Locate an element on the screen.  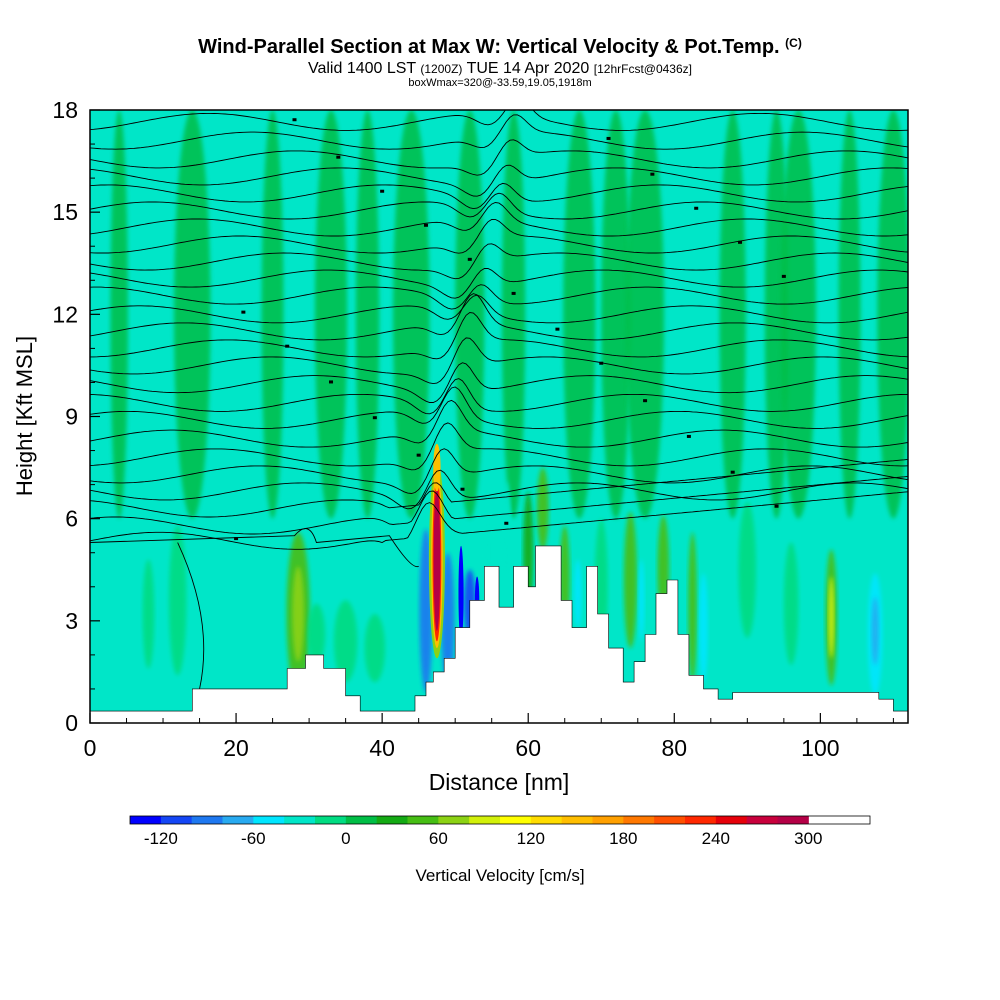
updraft-core-top is located at coordinates (437, 467).